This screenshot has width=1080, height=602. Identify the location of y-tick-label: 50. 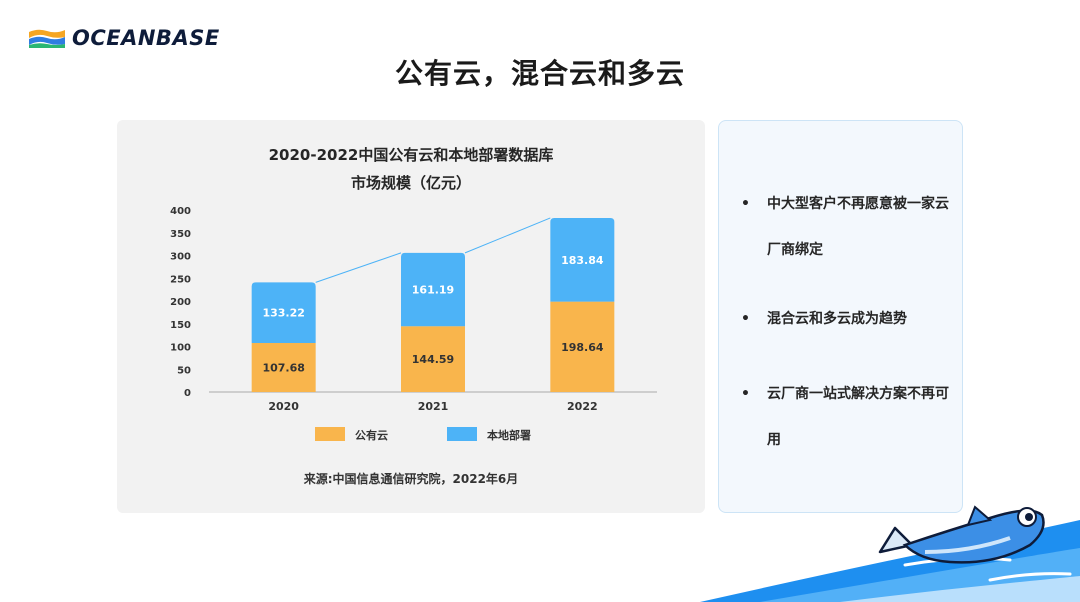
(184, 370).